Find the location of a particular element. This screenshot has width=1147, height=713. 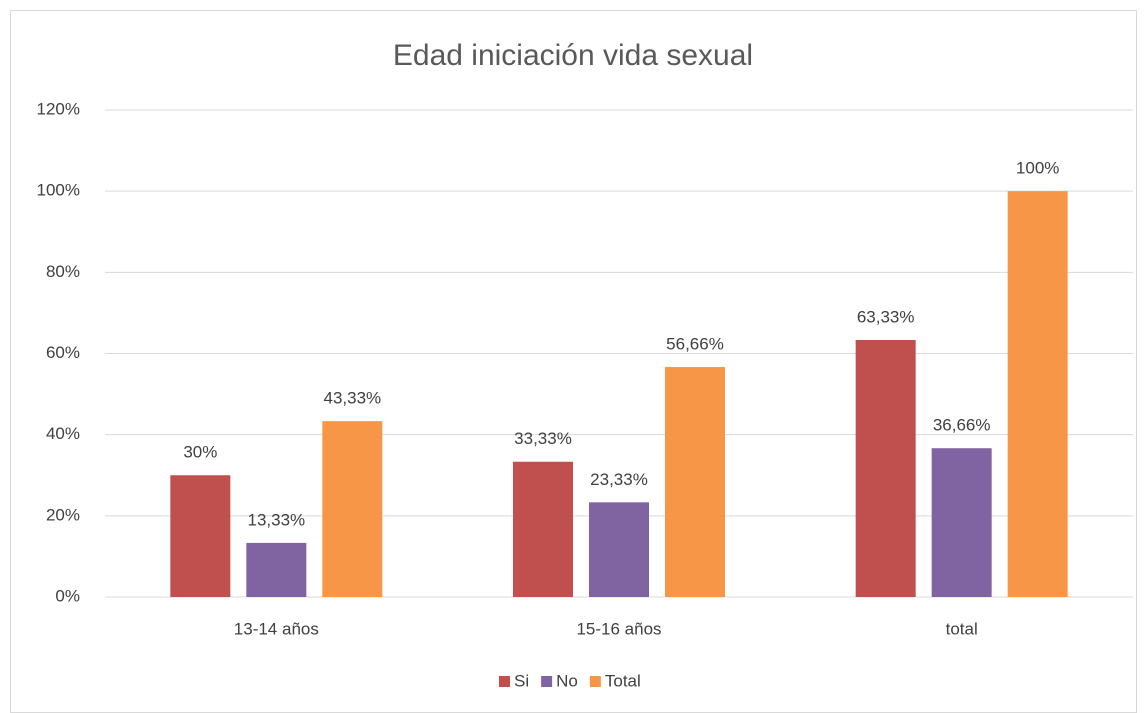

x-tick-label: 15-16 años is located at coordinates (618, 628).